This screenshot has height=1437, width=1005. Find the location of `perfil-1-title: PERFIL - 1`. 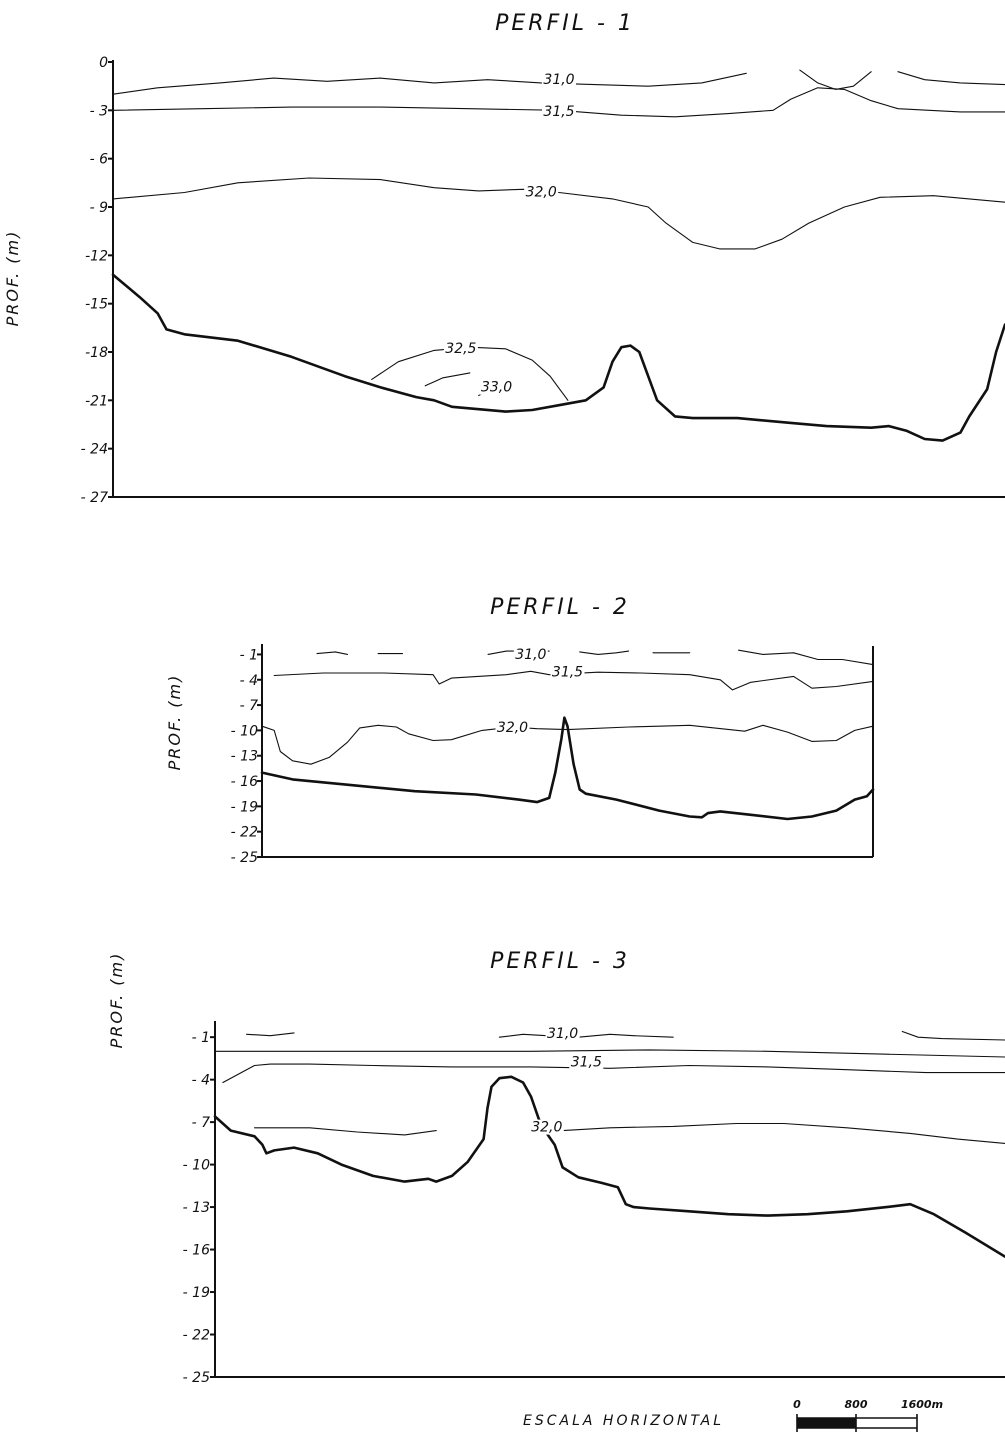

perfil-1-title: PERFIL - 1 is located at coordinates (565, 23).